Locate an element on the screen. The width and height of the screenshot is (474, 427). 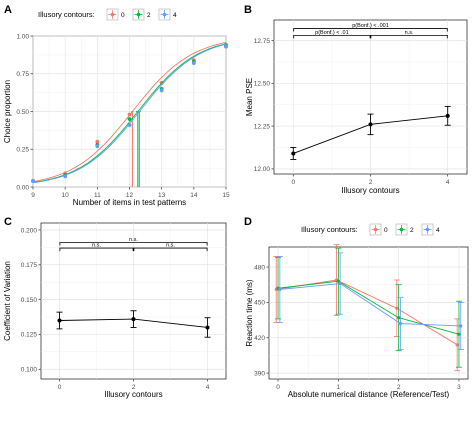
panel-b-axes: 0 2 4 12.00 12.25 12.50 12.75 is located at coordinates (352, 112).